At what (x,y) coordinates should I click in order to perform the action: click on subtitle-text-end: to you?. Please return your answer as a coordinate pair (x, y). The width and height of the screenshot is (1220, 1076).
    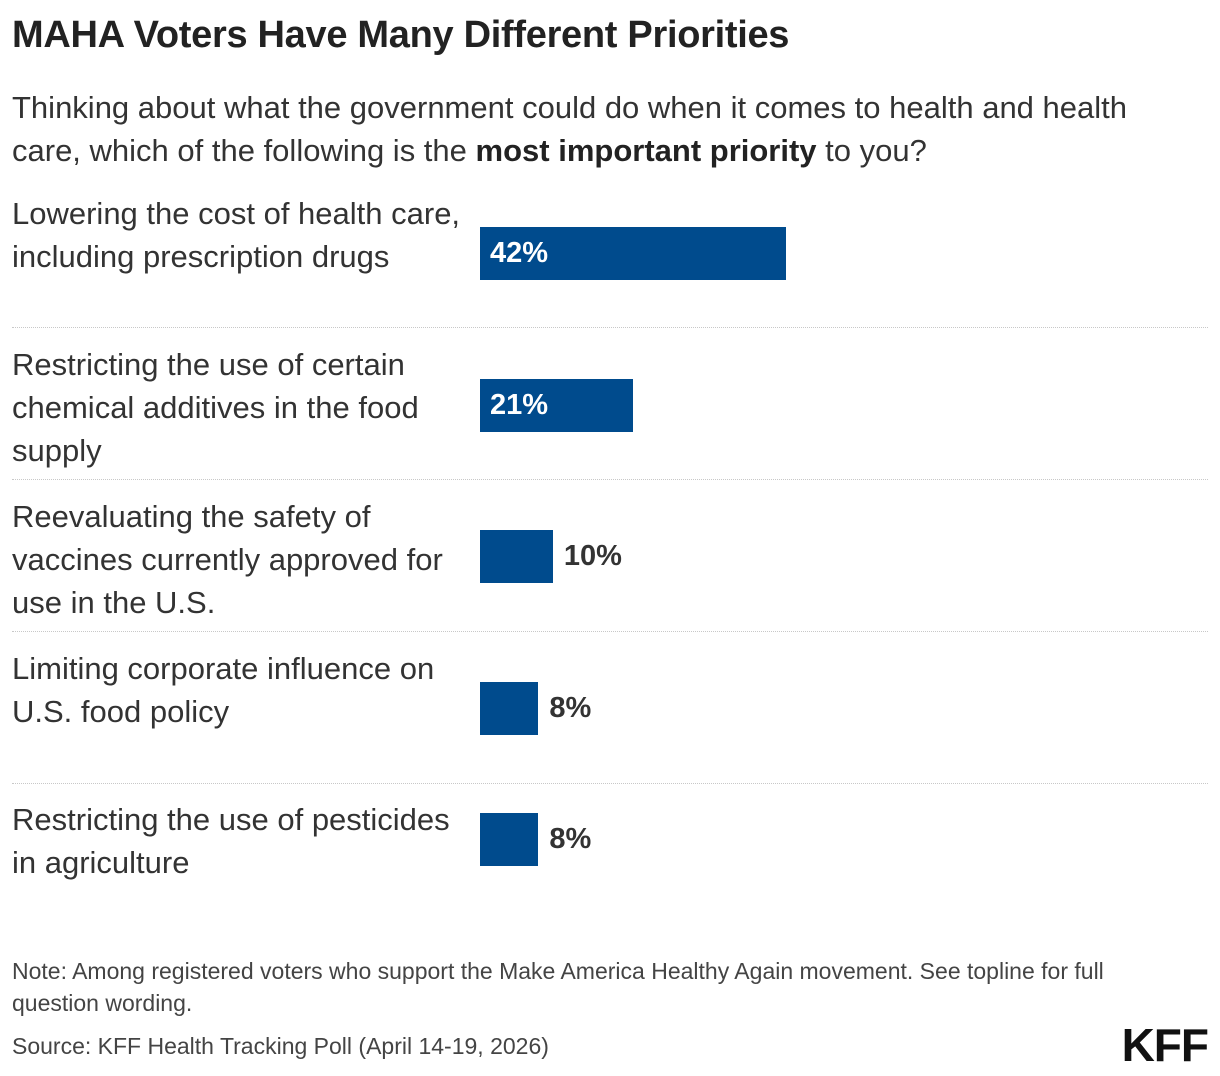
    Looking at the image, I should click on (871, 150).